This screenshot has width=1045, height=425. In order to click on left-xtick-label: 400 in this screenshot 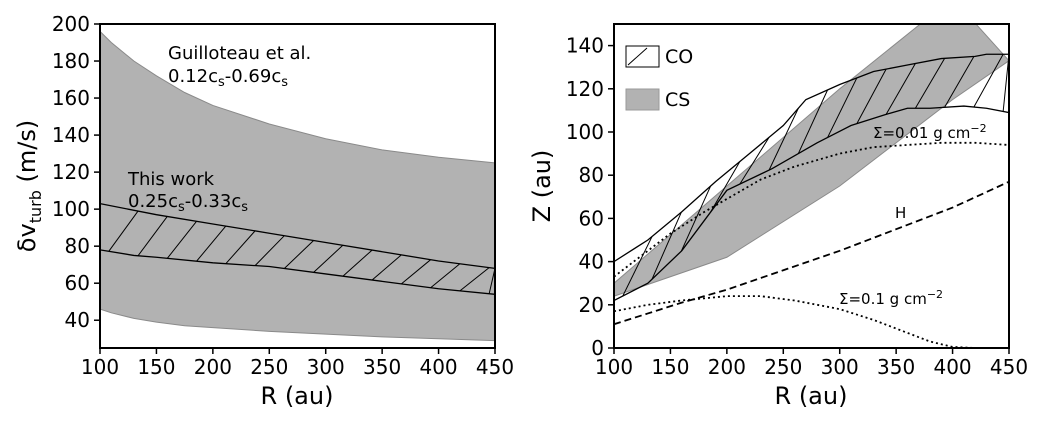, I will do `click(438, 367)`.